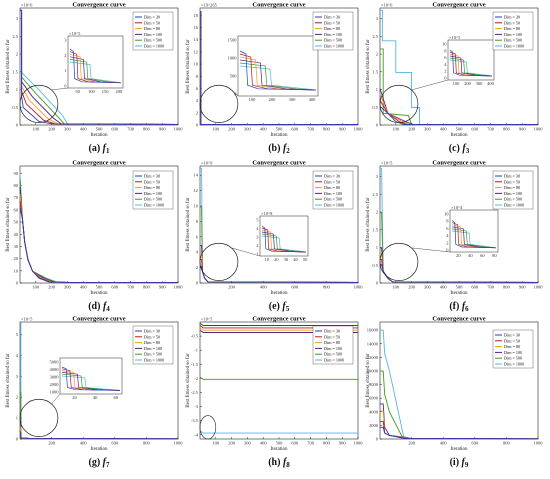  What do you see at coordinates (494, 255) in the screenshot?
I see `inset-x-tick-label: 80` at bounding box center [494, 255].